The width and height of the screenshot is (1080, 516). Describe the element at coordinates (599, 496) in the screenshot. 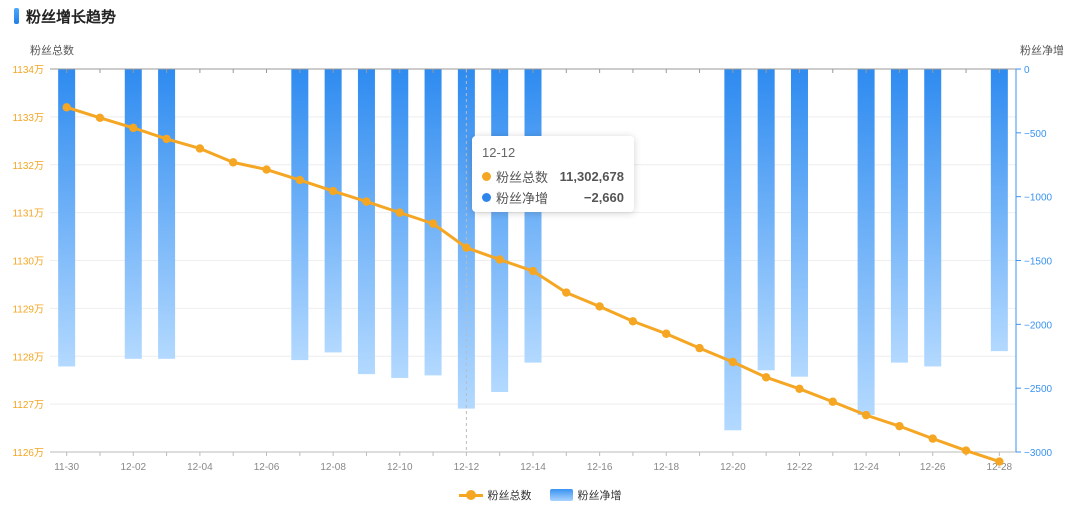

I see `legend-label-net: 粉丝净增` at that location.